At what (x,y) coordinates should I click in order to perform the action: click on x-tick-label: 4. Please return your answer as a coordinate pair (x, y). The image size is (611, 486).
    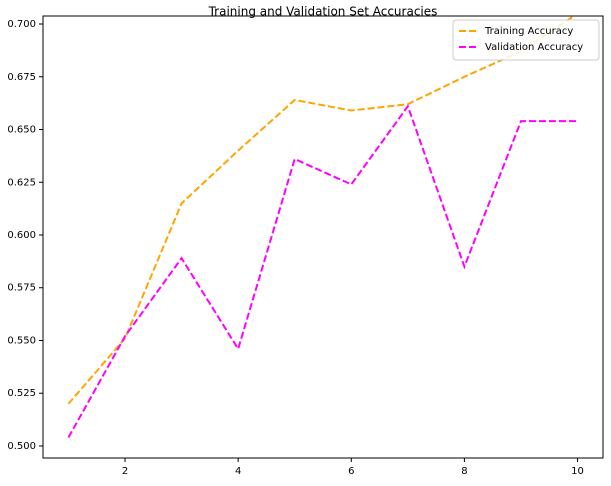
    Looking at the image, I should click on (238, 471).